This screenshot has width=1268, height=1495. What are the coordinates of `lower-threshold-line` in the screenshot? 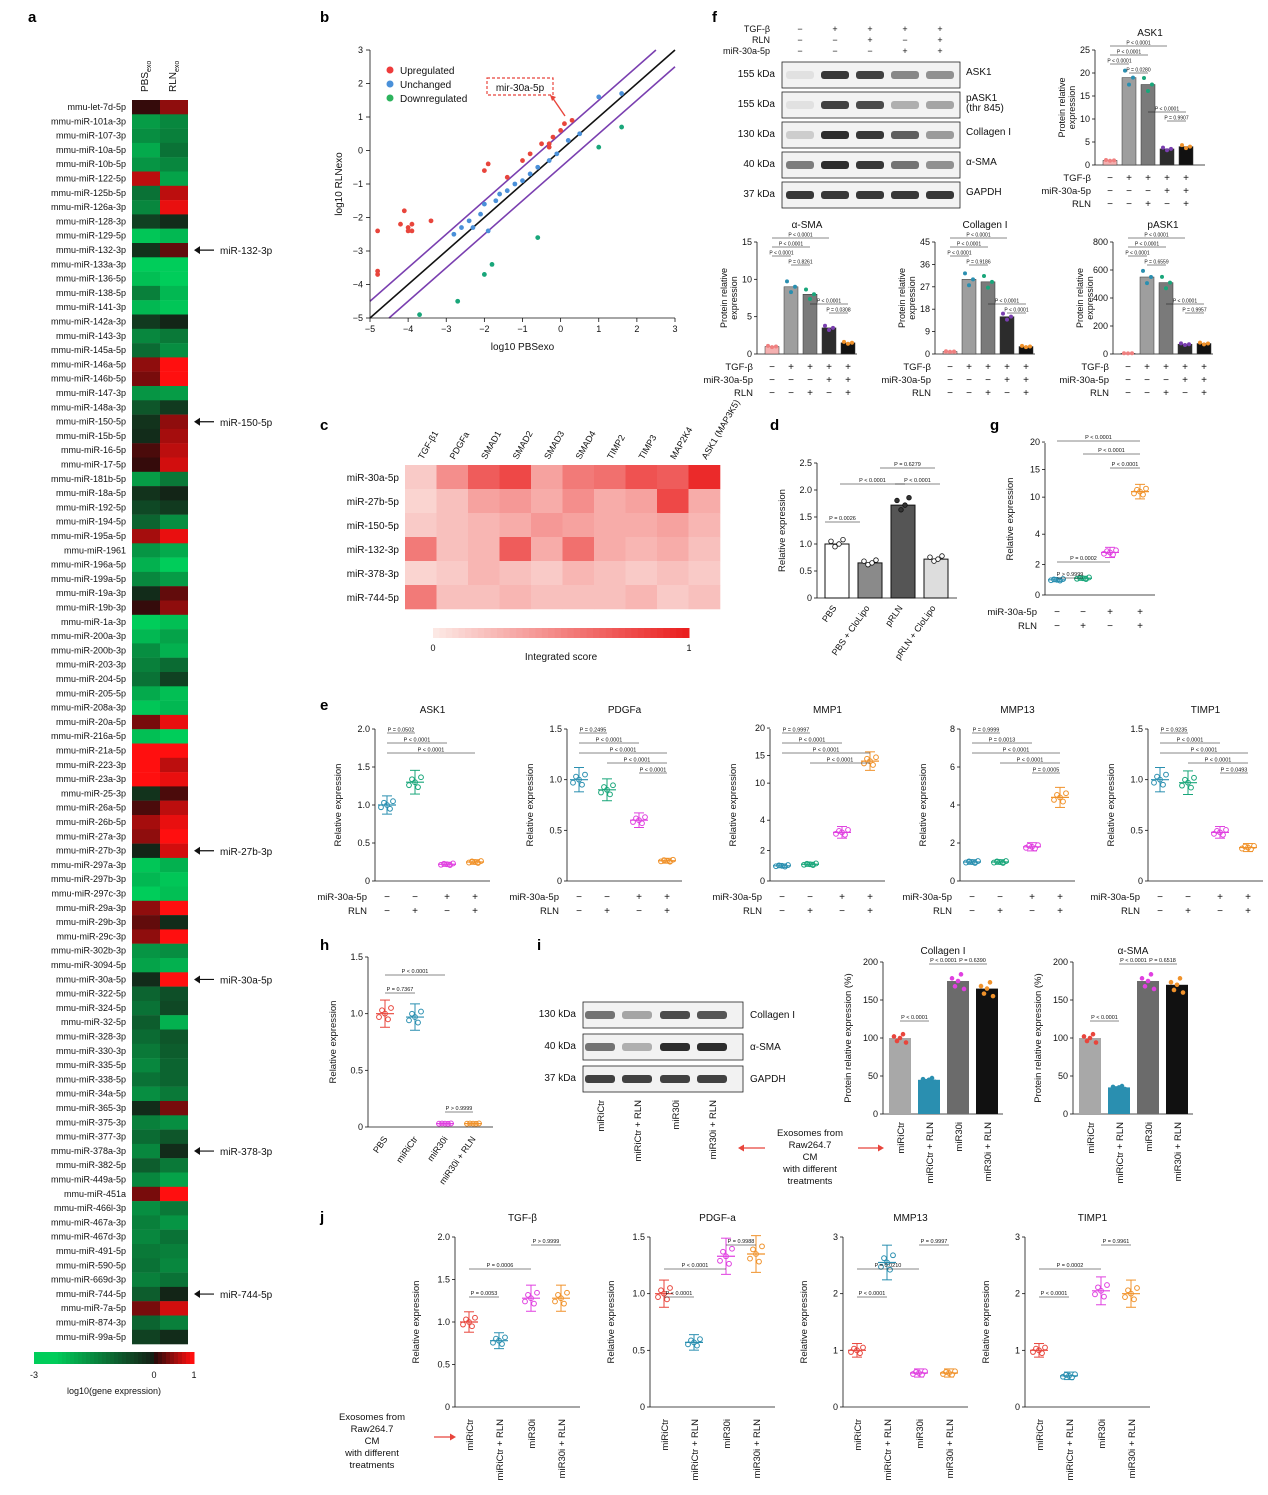 It's located at (532, 192).